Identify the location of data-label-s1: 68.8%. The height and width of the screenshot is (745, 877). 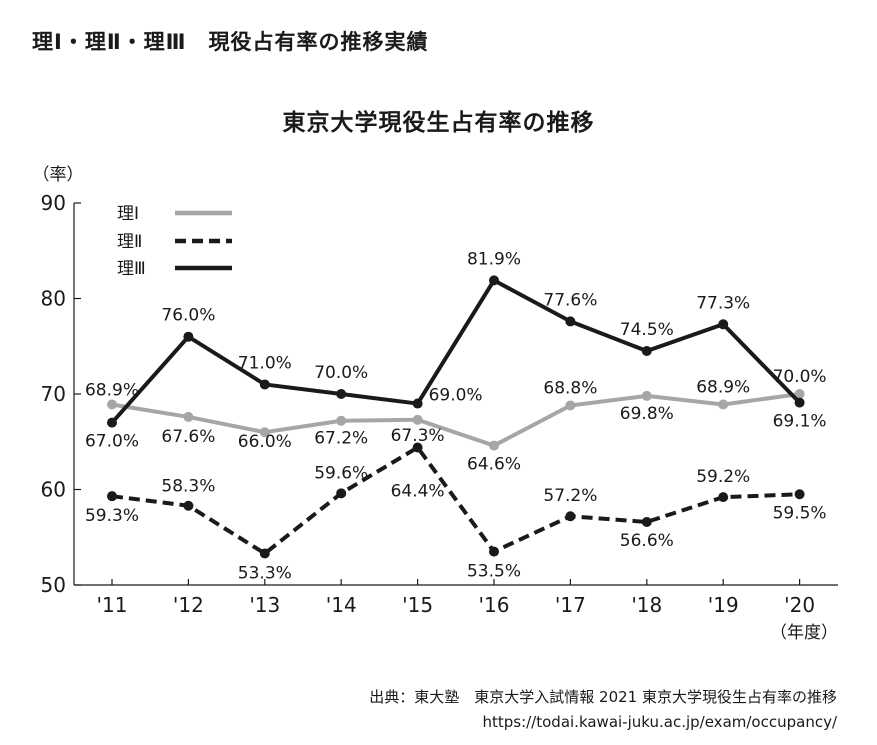
(570, 388).